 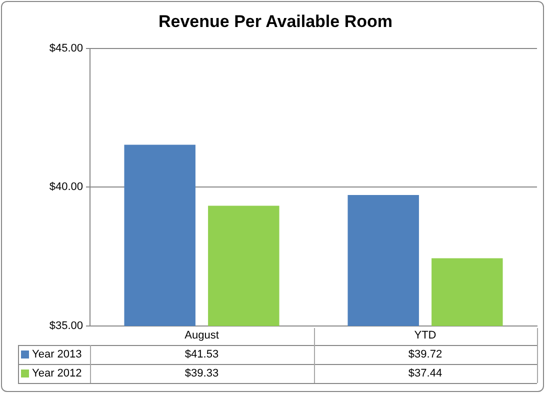 I want to click on chart-title: Revenue Per Available Room, so click(x=275, y=21).